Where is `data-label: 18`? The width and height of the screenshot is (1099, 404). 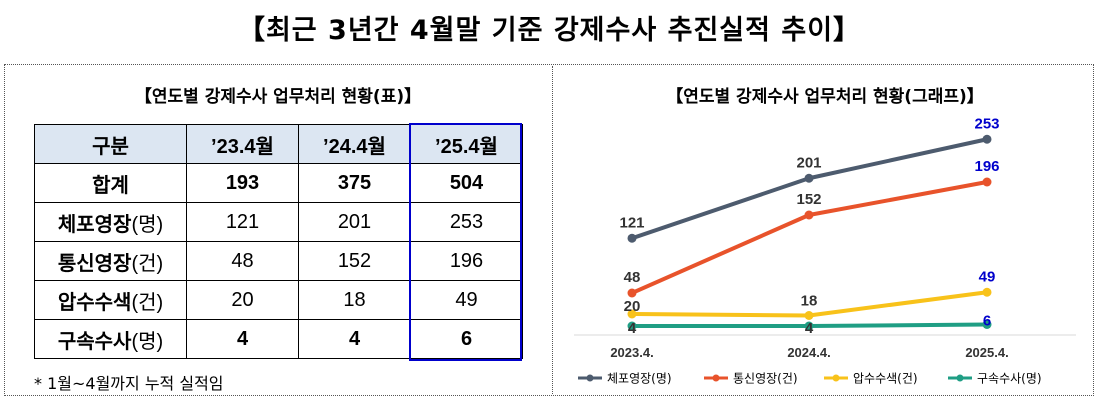
data-label: 18 is located at coordinates (809, 301).